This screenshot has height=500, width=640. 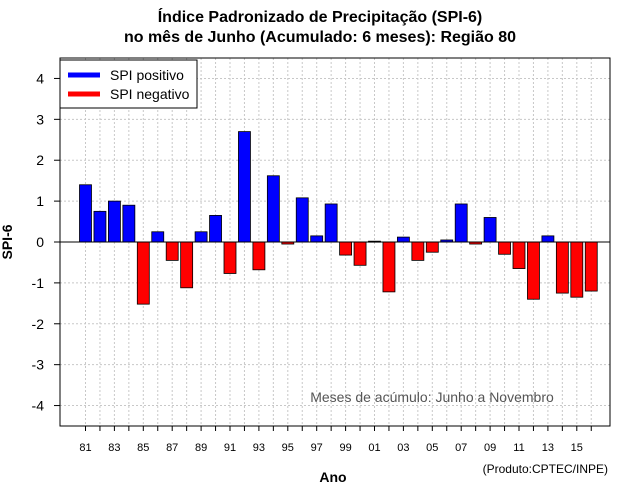 What do you see at coordinates (40, 160) in the screenshot?
I see `y-tick-label: 2` at bounding box center [40, 160].